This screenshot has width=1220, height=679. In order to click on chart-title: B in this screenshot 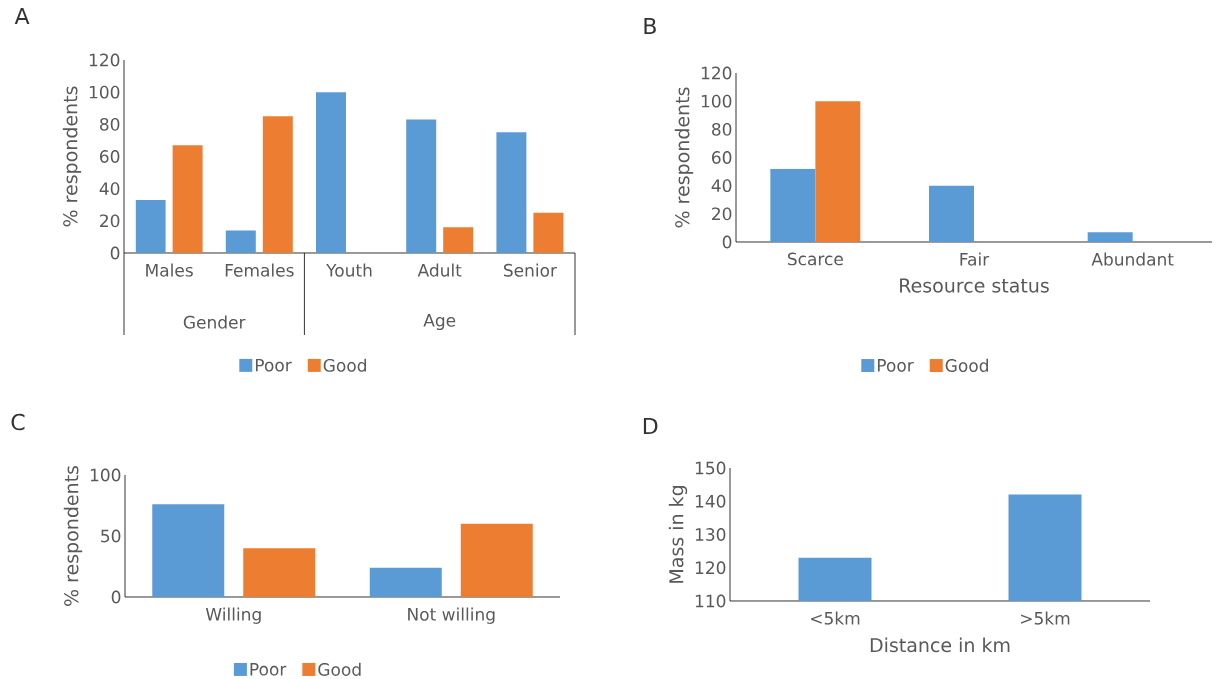, I will do `click(650, 25)`.